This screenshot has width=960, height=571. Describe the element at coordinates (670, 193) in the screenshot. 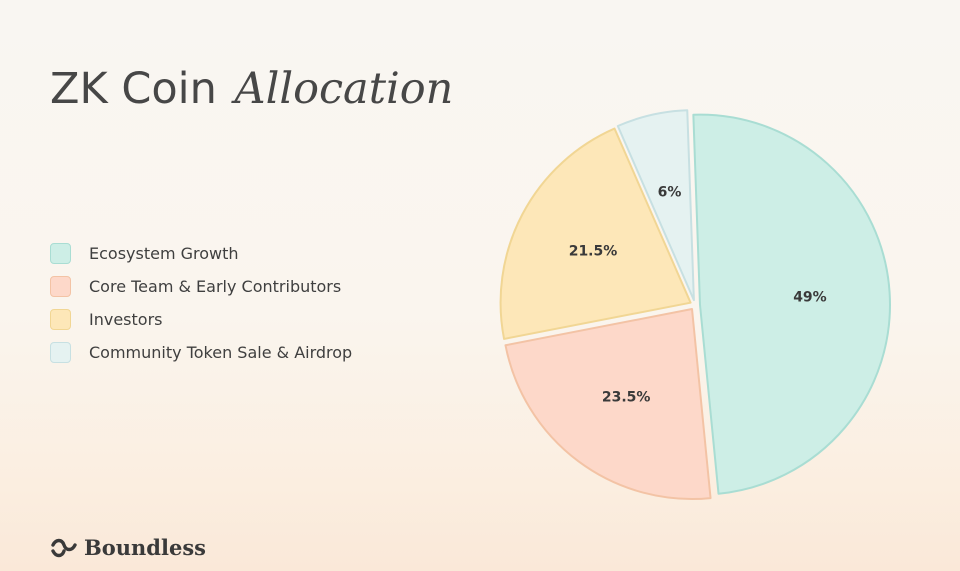

I see `slice-label-community-sale: 6%` at that location.